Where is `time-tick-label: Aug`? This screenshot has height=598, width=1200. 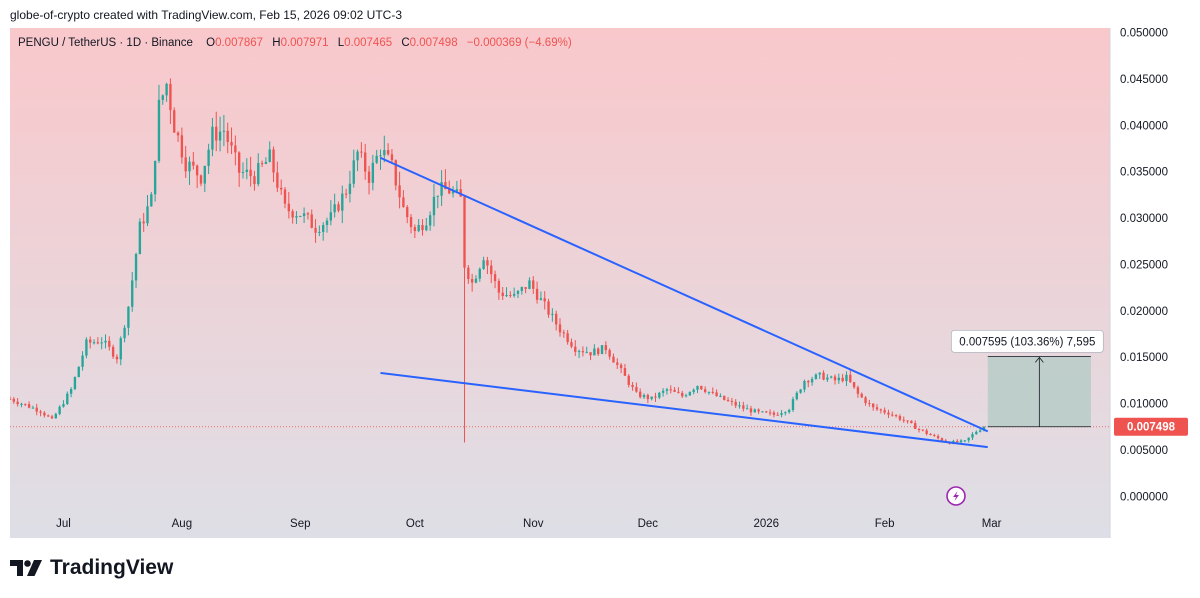 time-tick-label: Aug is located at coordinates (182, 524).